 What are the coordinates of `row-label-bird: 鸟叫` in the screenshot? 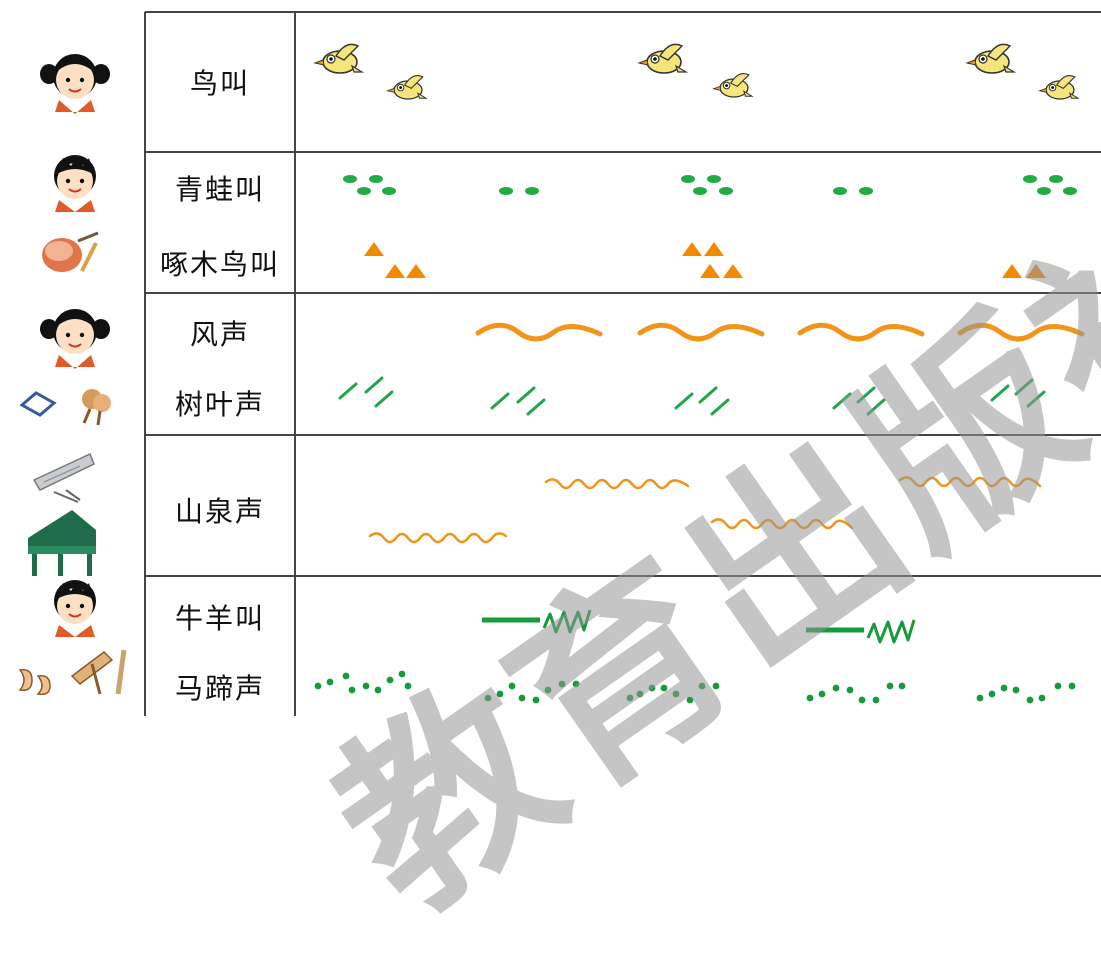 It's located at (219, 83).